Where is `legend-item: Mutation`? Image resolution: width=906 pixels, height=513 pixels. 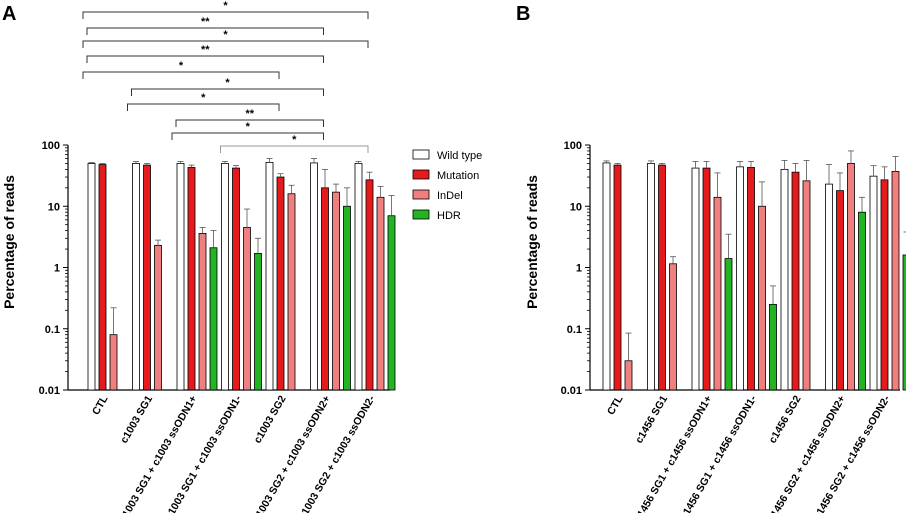
legend-item: Mutation is located at coordinates (445, 175).